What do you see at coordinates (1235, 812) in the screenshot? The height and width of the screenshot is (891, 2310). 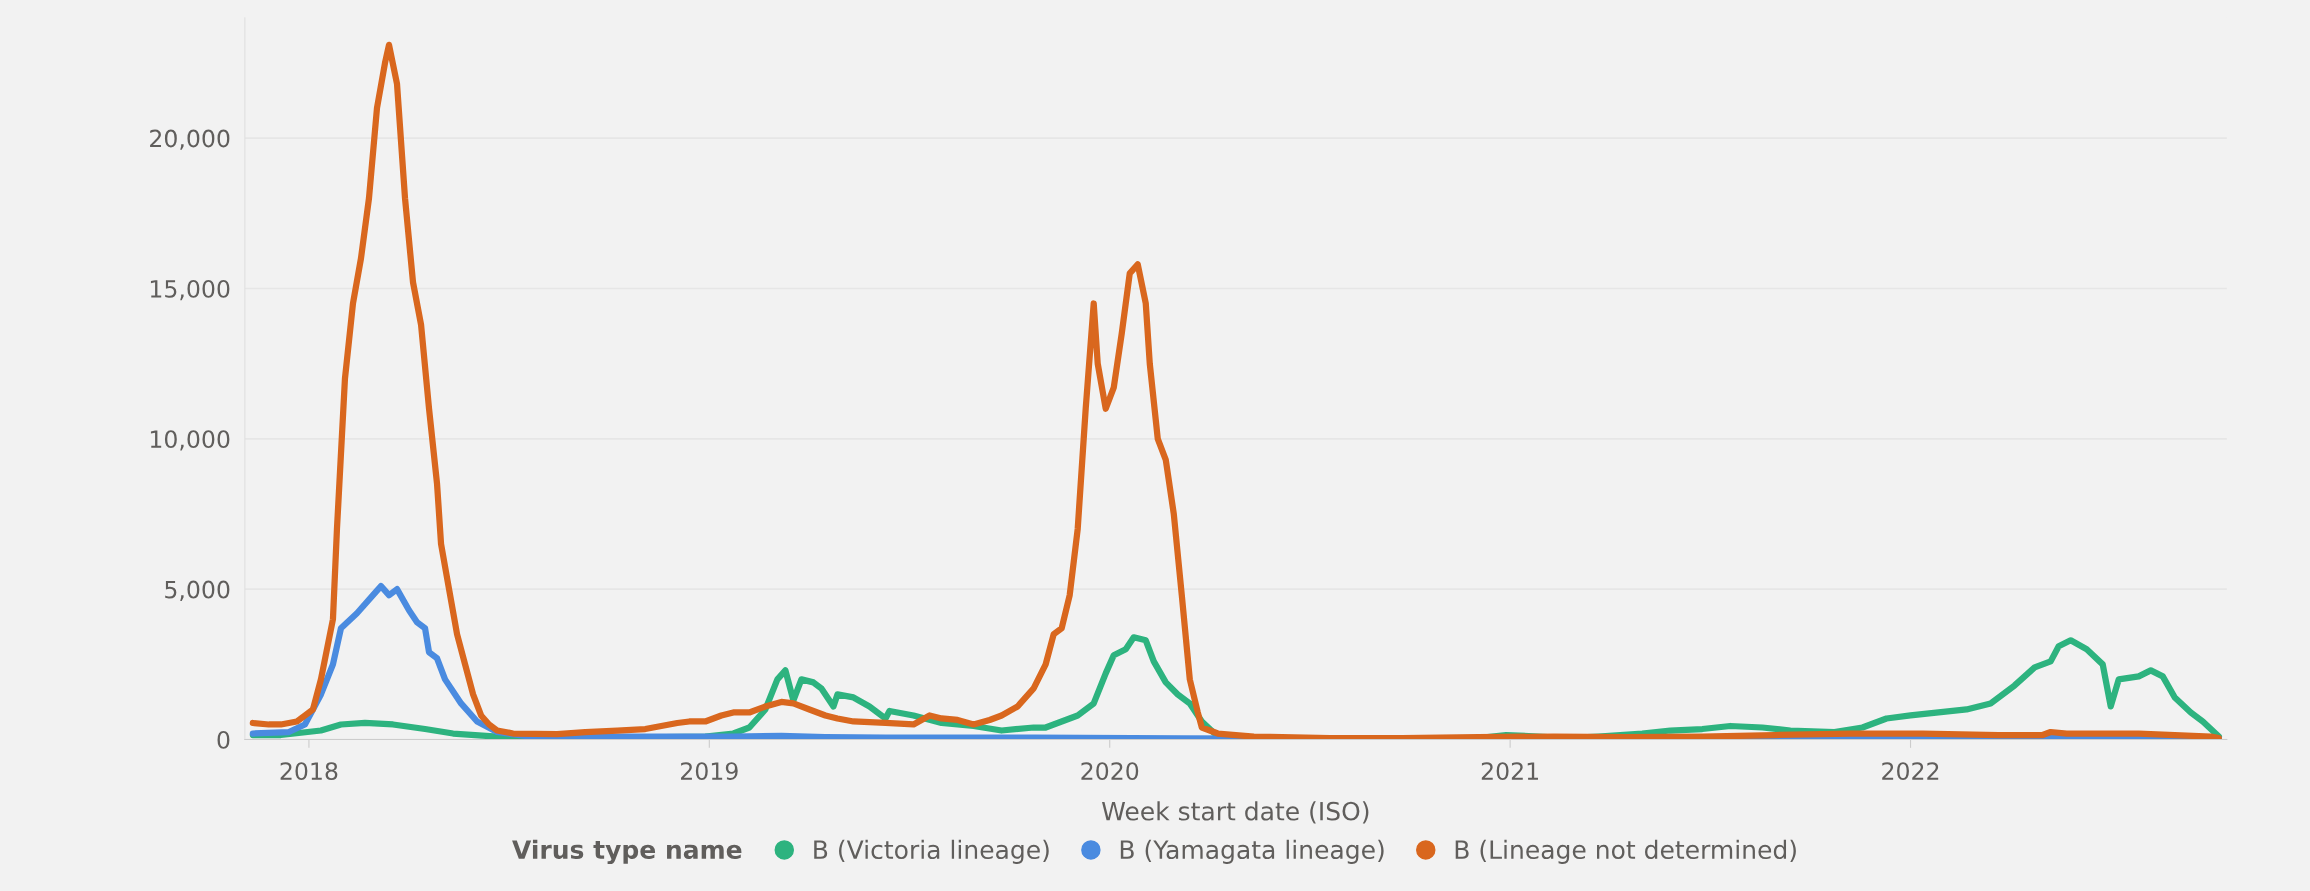 I see `x-axis-title: Week start date (ISO)` at bounding box center [1235, 812].